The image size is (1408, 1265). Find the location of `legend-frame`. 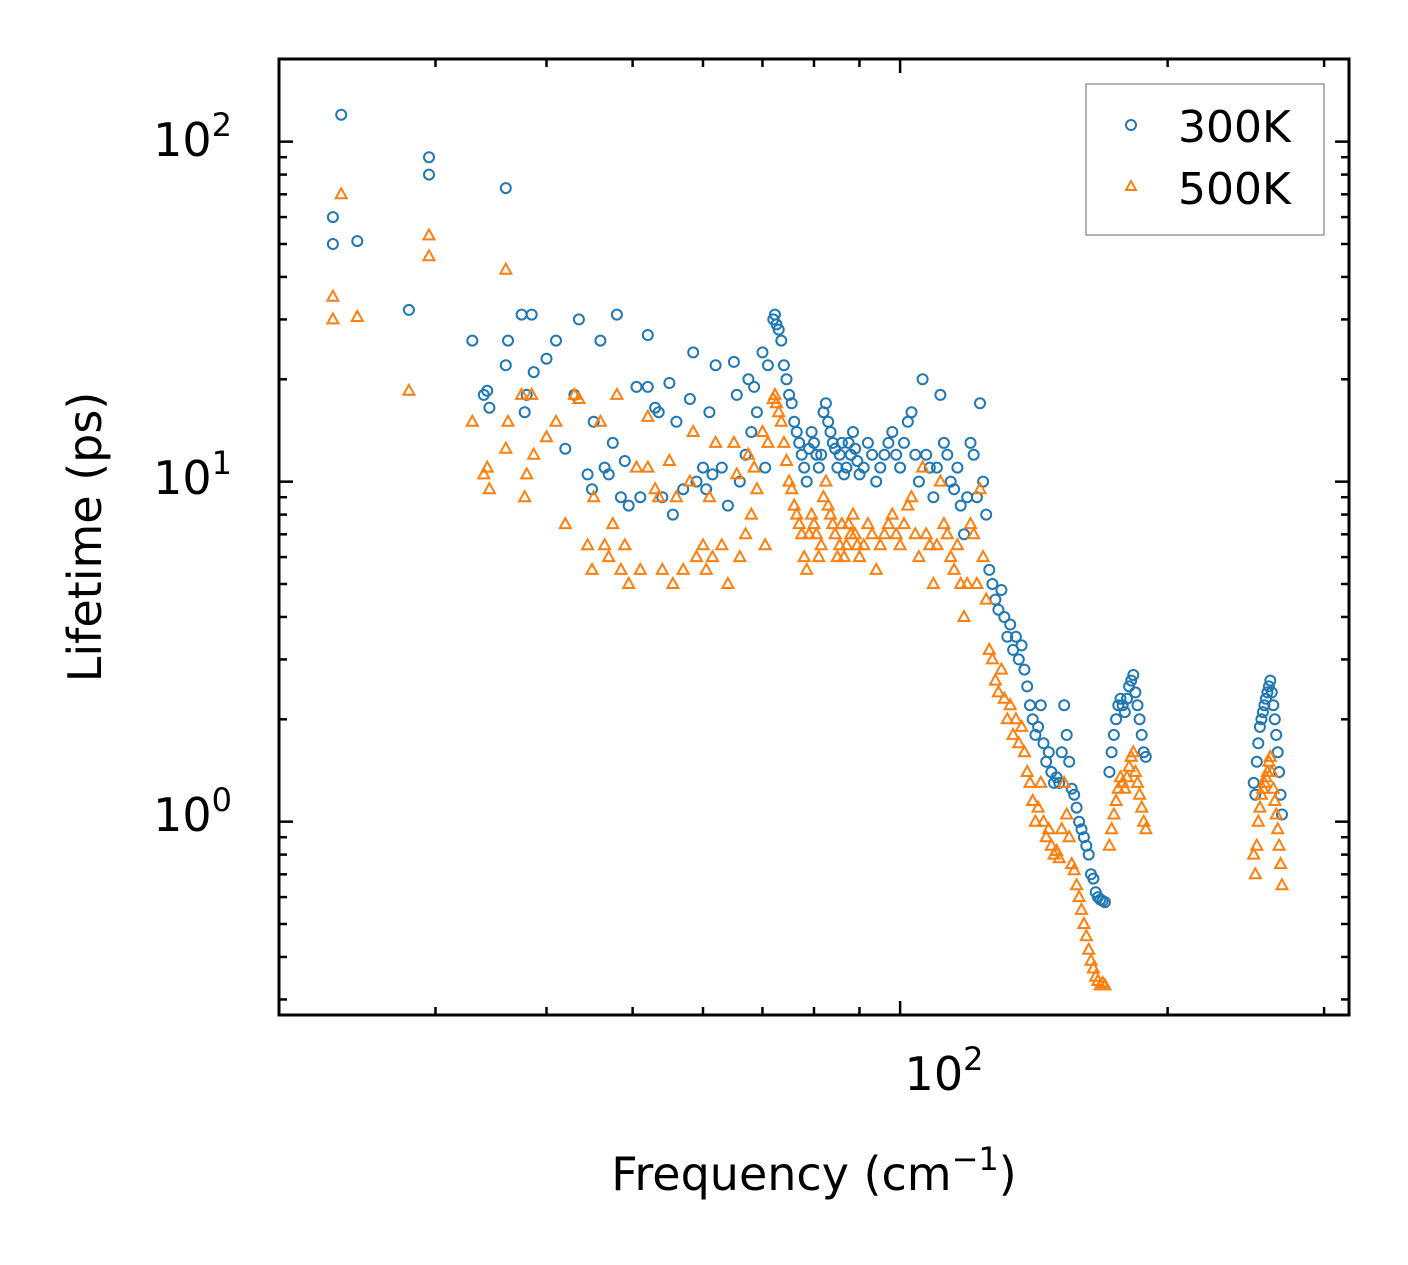

legend-frame is located at coordinates (1205, 159).